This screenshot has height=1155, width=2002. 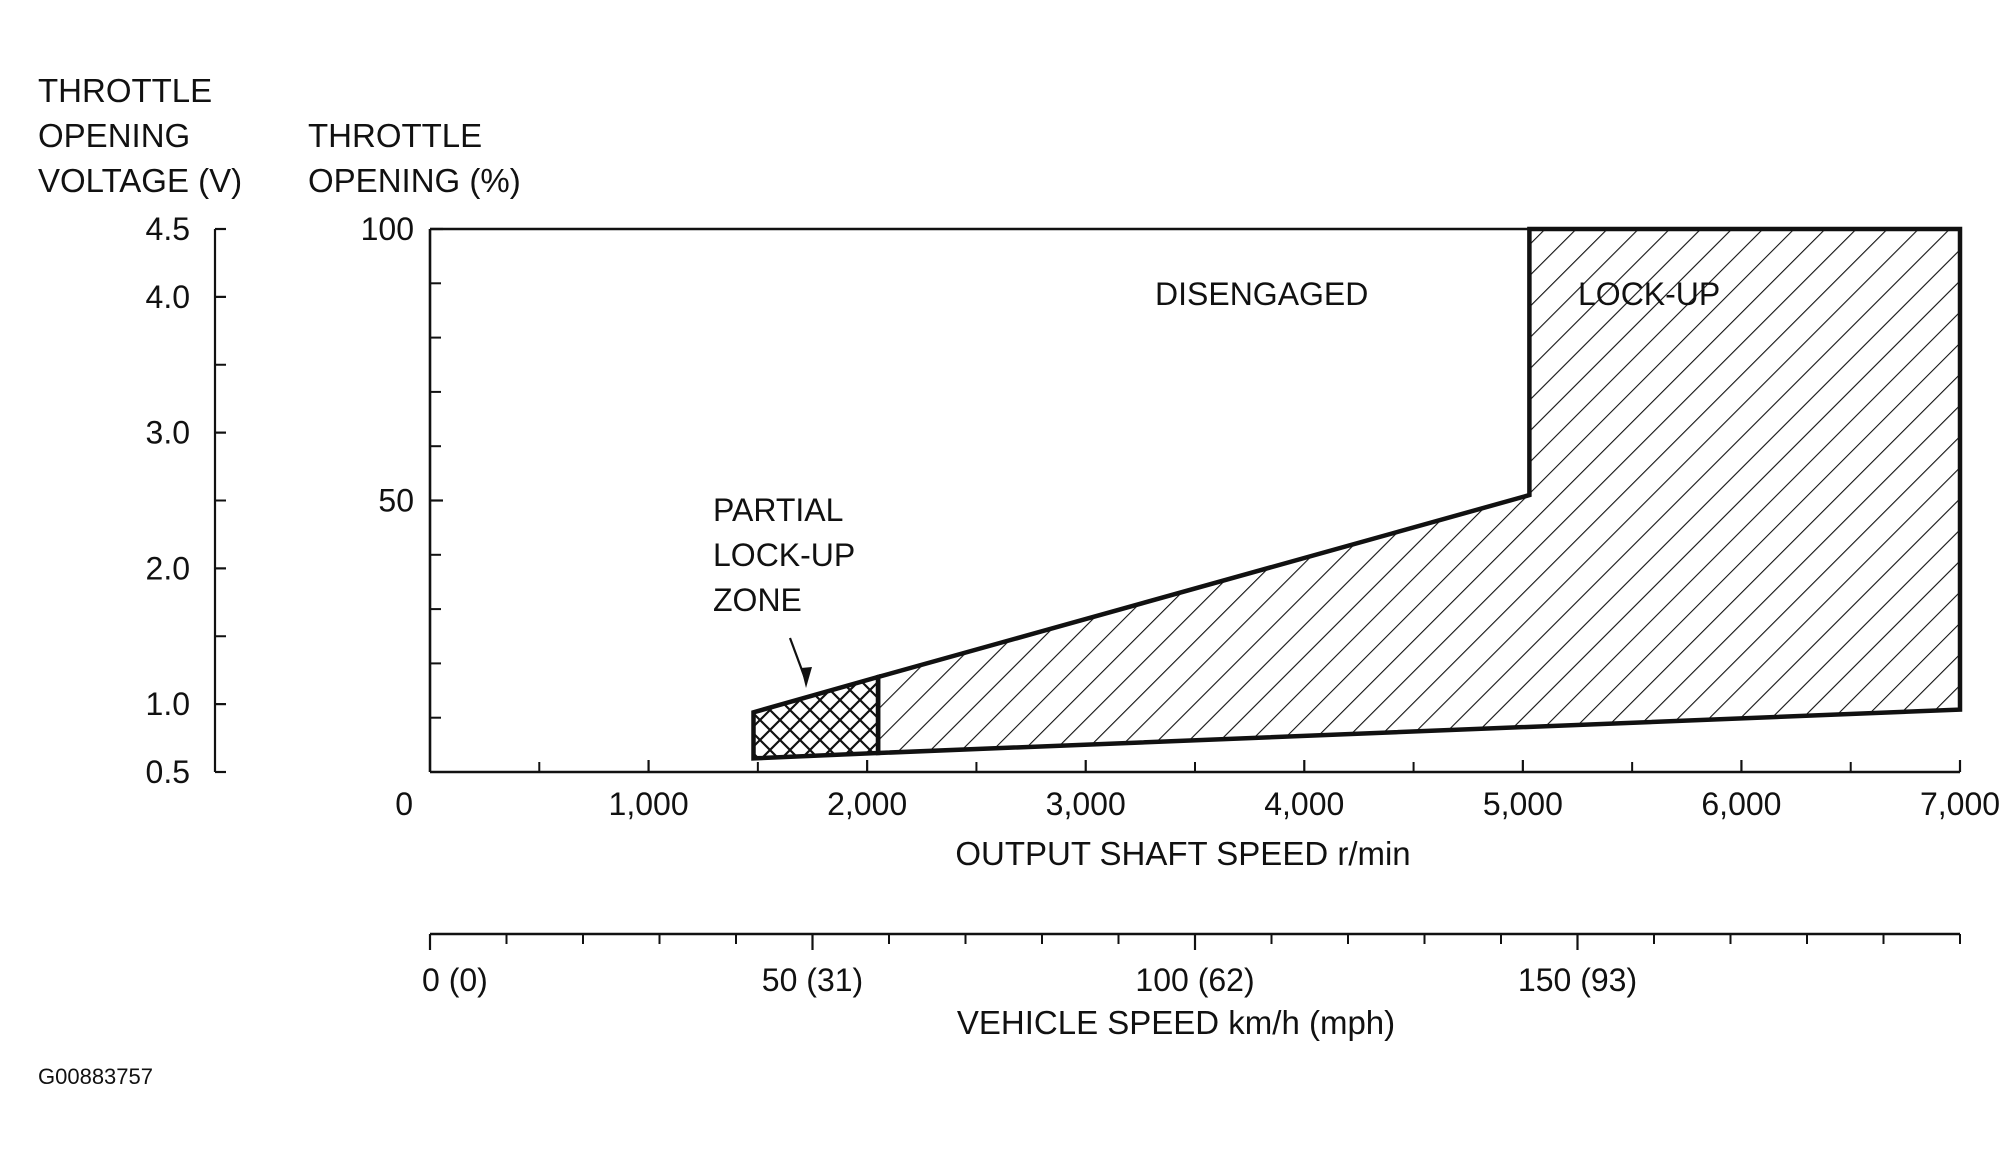 I want to click on figure-id: G00883757, so click(x=95, y=1076).